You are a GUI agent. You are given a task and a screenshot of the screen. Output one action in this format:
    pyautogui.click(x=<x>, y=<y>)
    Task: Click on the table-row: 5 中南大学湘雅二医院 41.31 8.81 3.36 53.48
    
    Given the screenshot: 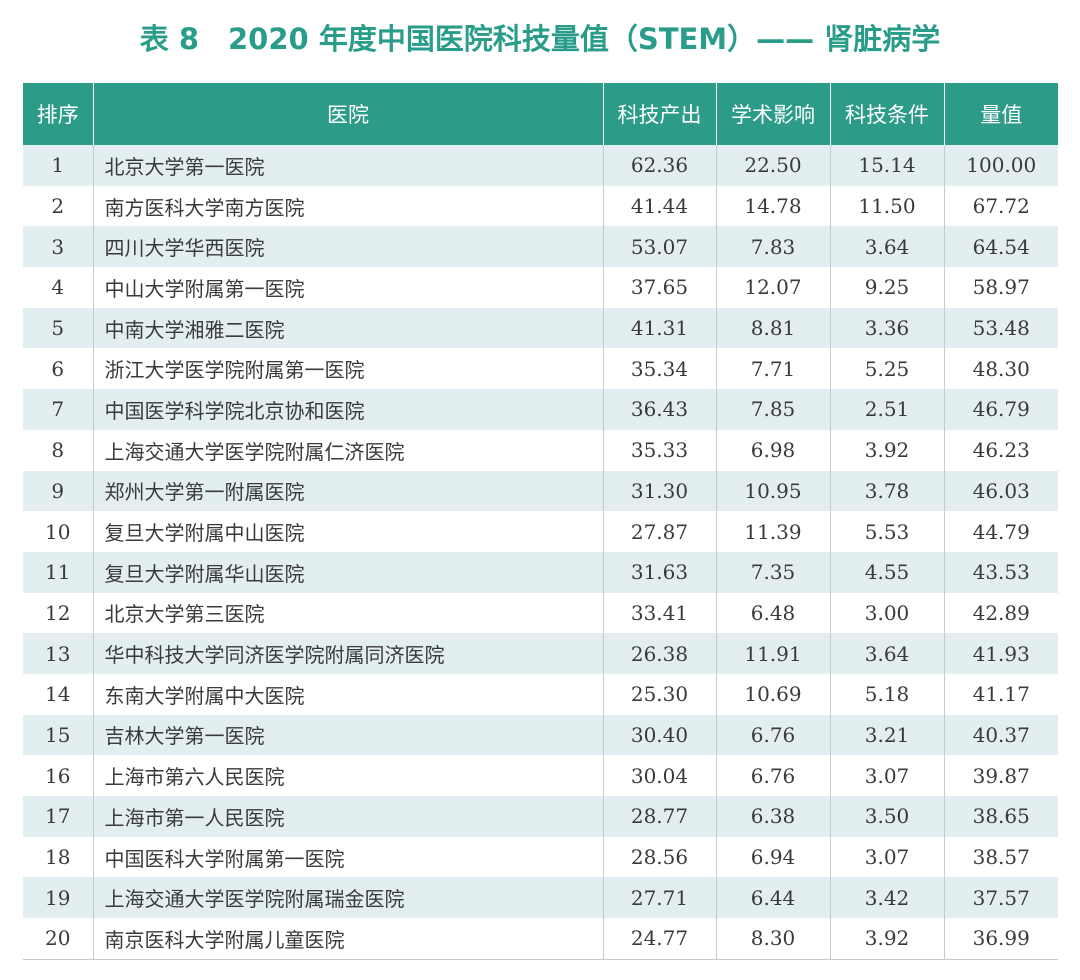 What is the action you would take?
    pyautogui.click(x=540, y=328)
    